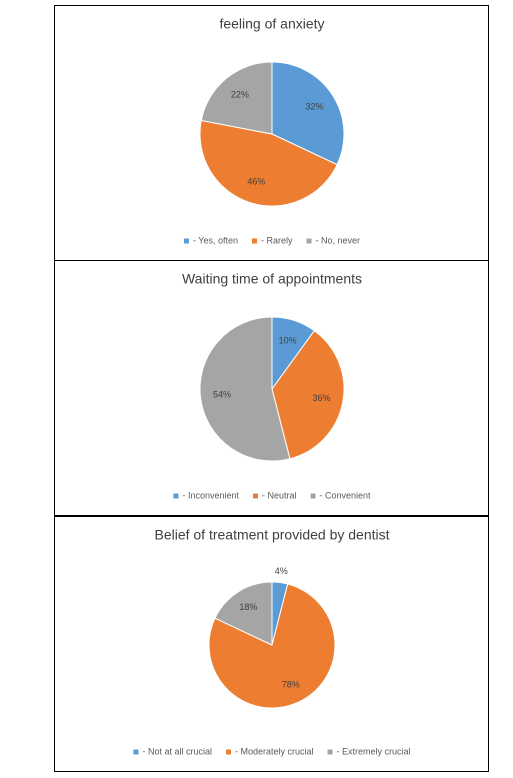 This screenshot has height=778, width=513. Describe the element at coordinates (222, 395) in the screenshot. I see `data-label: 54%` at that location.